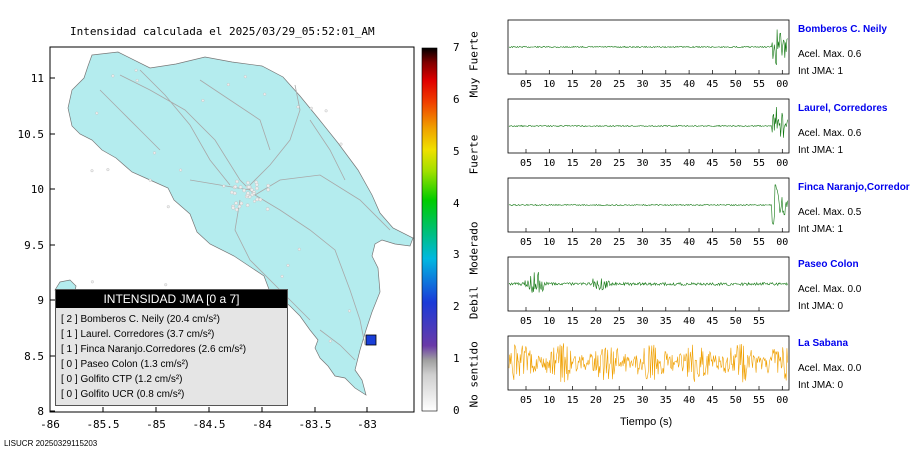 The image size is (910, 460). I want to click on legend-title: INTENSIDAD JMA [0 a 7], so click(171, 299).